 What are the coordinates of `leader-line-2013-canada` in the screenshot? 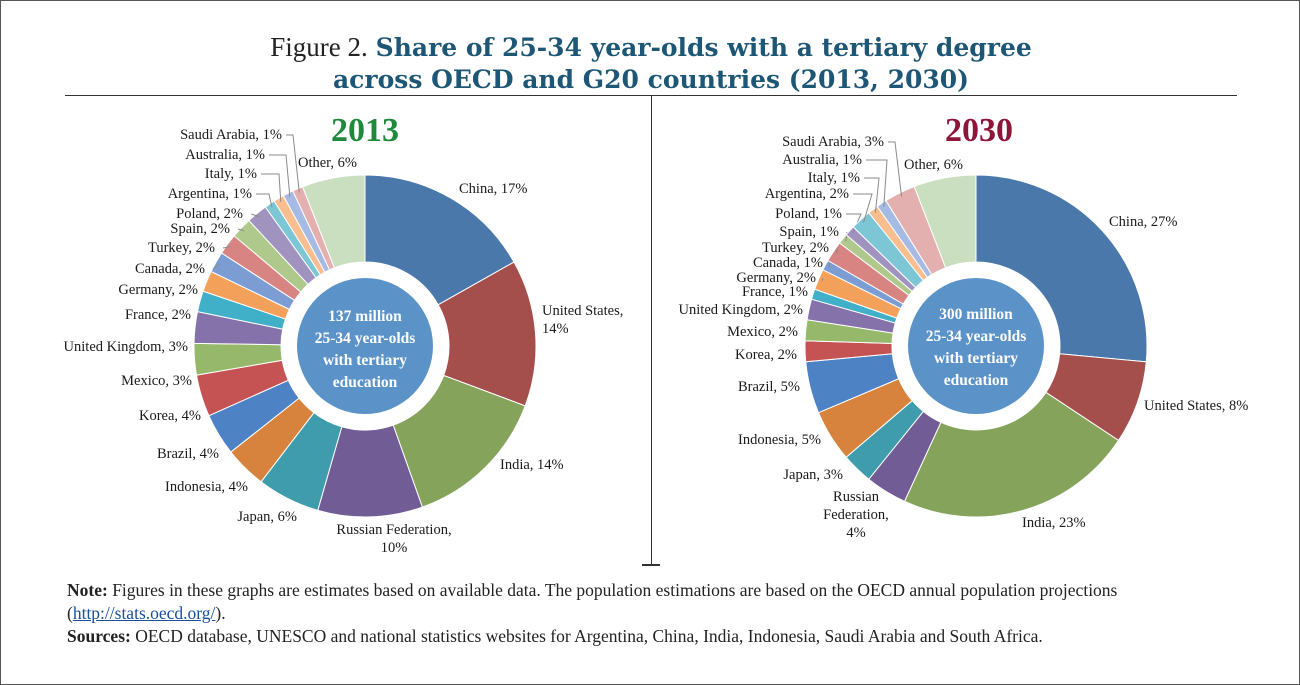 It's located at (216, 266).